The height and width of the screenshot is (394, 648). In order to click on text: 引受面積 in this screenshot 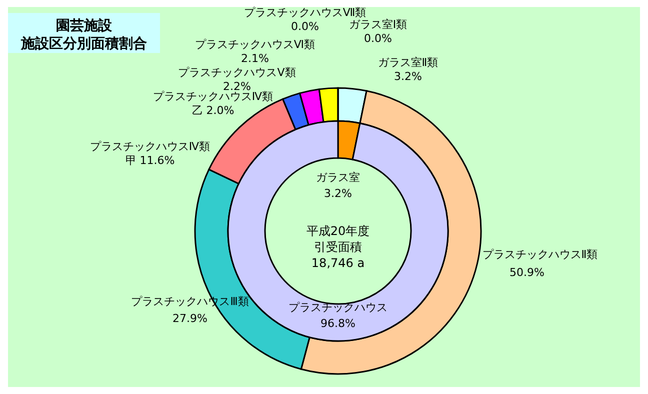, I will do `click(338, 247)`.